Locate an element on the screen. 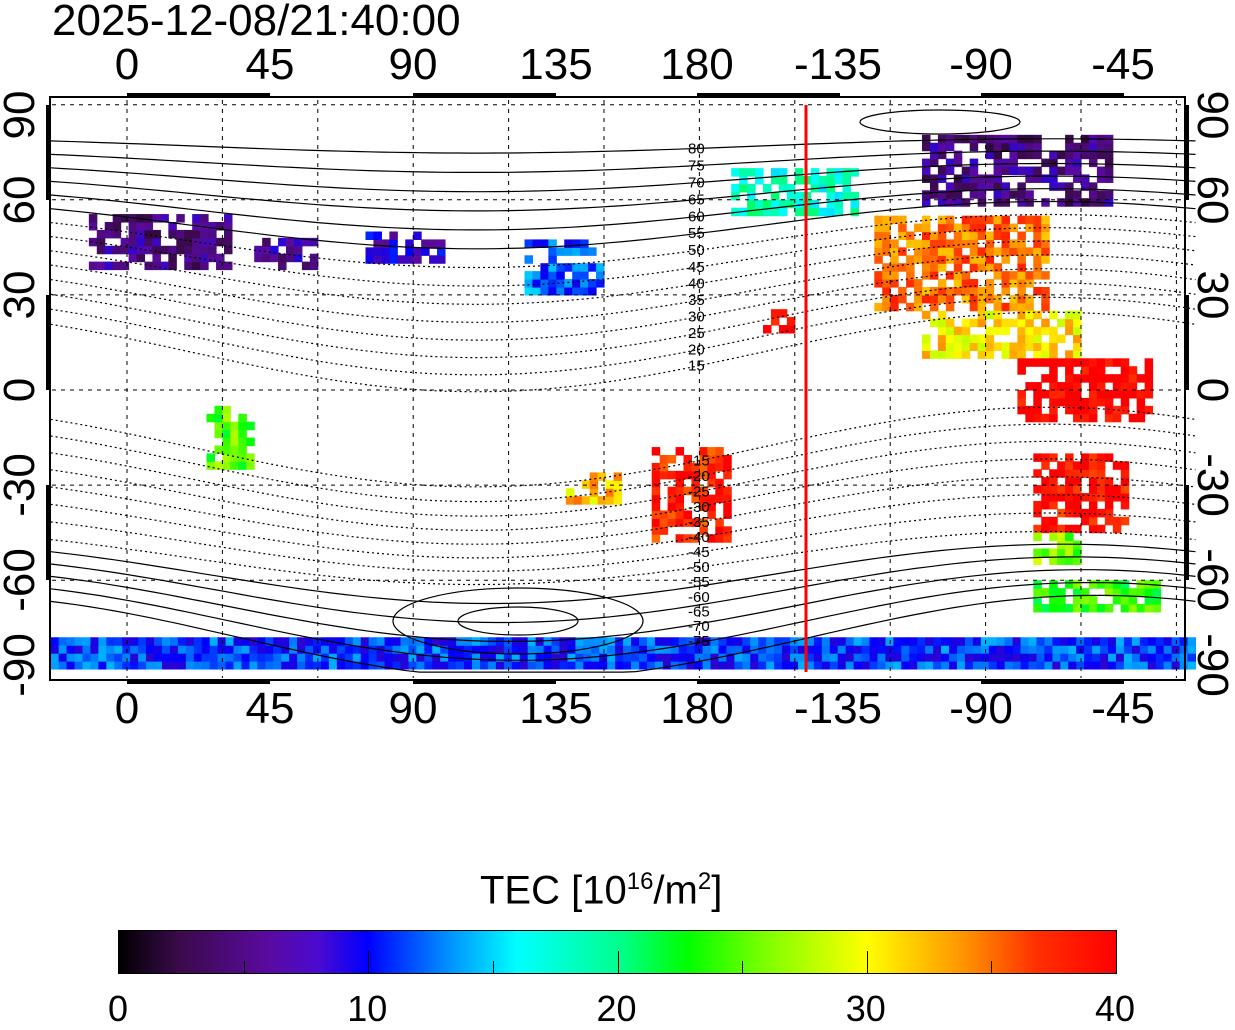 This screenshot has height=1030, width=1235. contour-label: 30 is located at coordinates (696, 317).